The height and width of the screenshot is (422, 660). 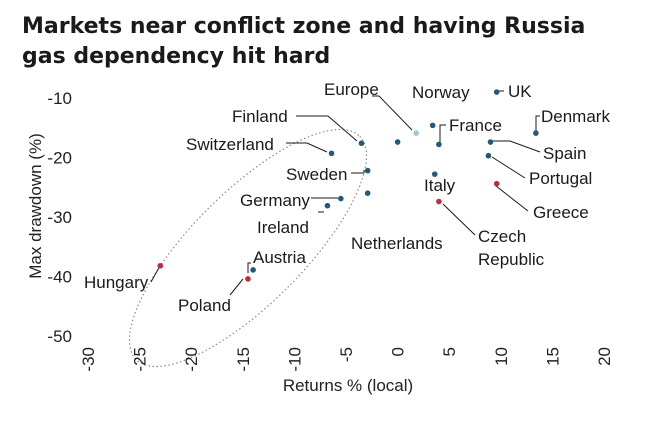 What do you see at coordinates (260, 116) in the screenshot?
I see `point-label: Finland` at bounding box center [260, 116].